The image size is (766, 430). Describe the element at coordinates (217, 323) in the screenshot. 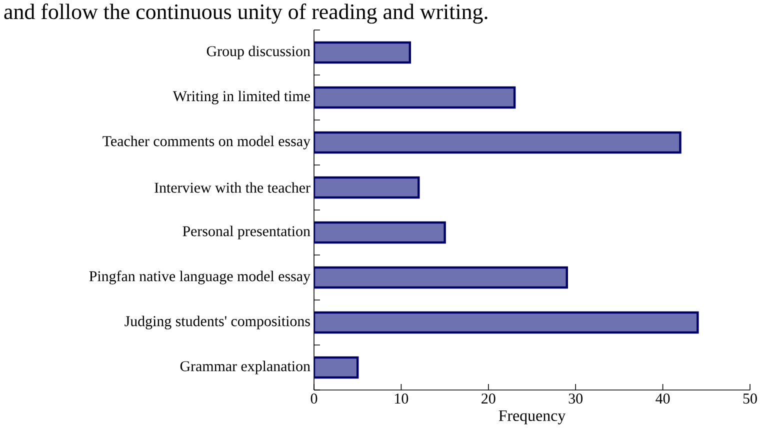

I see `y-tick-label: Judging students' compositions` at that location.